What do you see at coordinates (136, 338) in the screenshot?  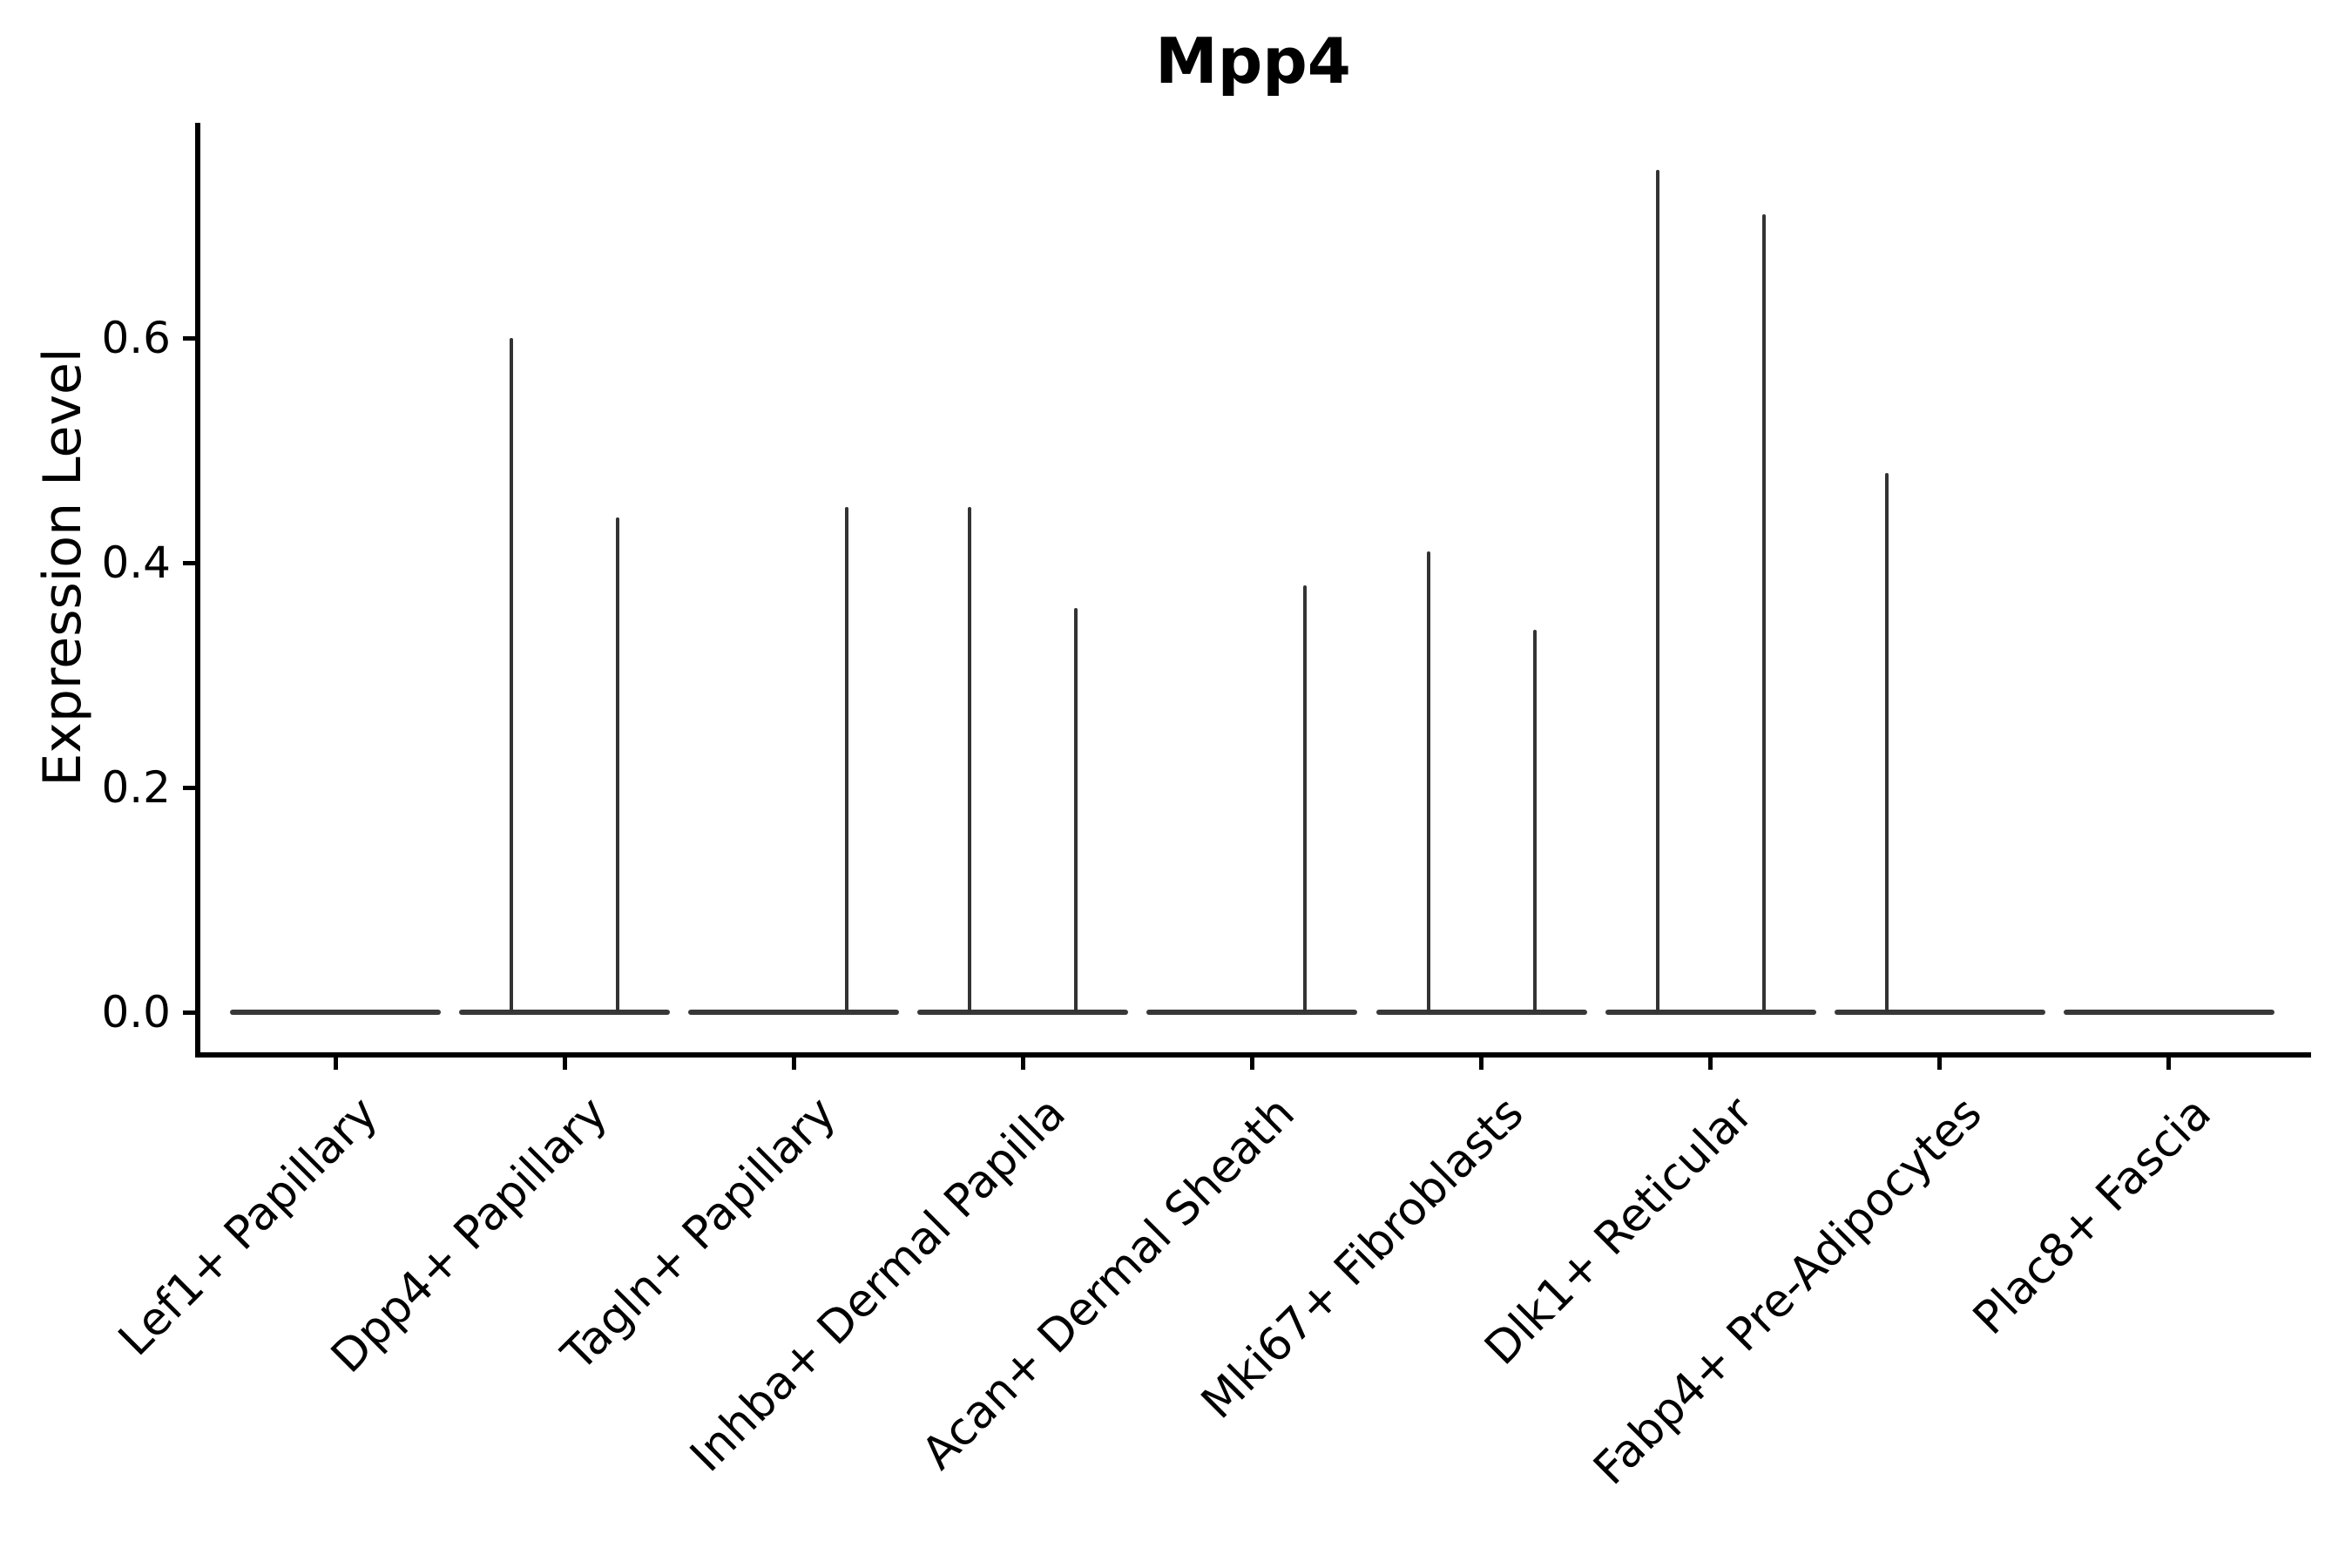 I see `y-tick-label: 0.6` at bounding box center [136, 338].